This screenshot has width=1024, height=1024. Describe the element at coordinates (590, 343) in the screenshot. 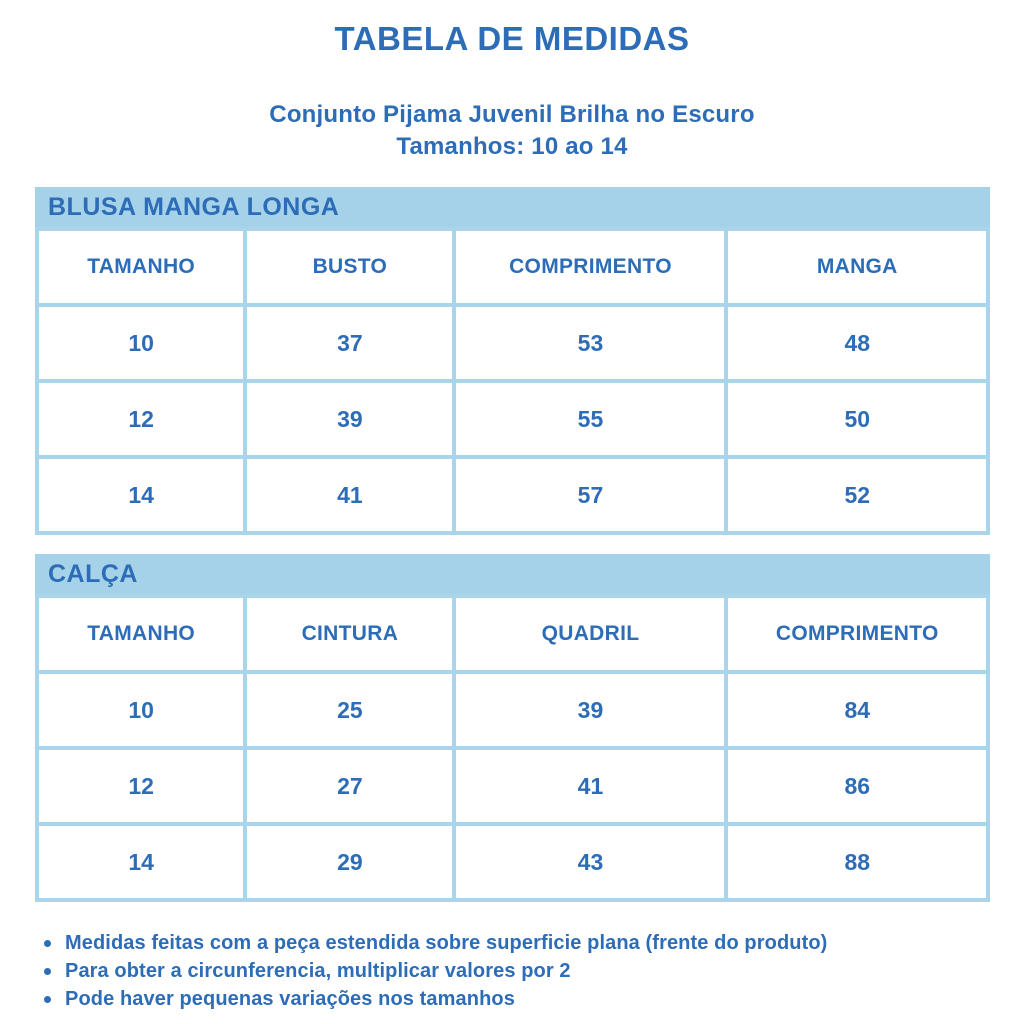

I see `table-cell: 53` at that location.